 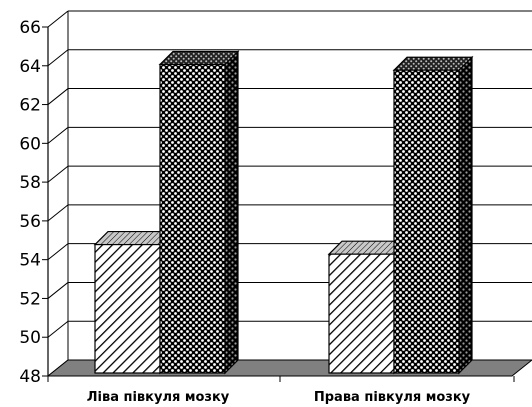 I want to click on y-tick-label: 54, so click(x=30, y=261).